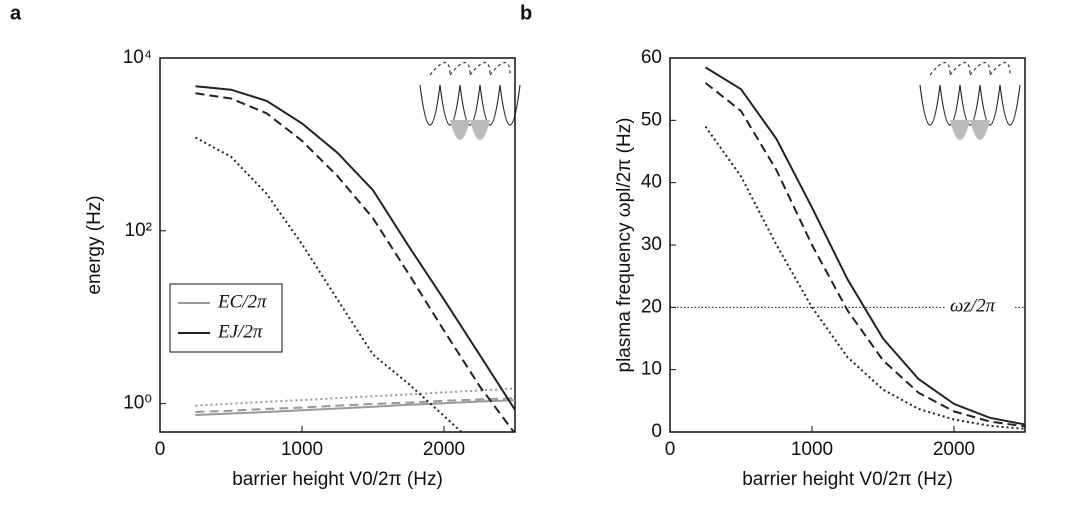  I want to click on y-tick-label: 10, so click(651, 369).